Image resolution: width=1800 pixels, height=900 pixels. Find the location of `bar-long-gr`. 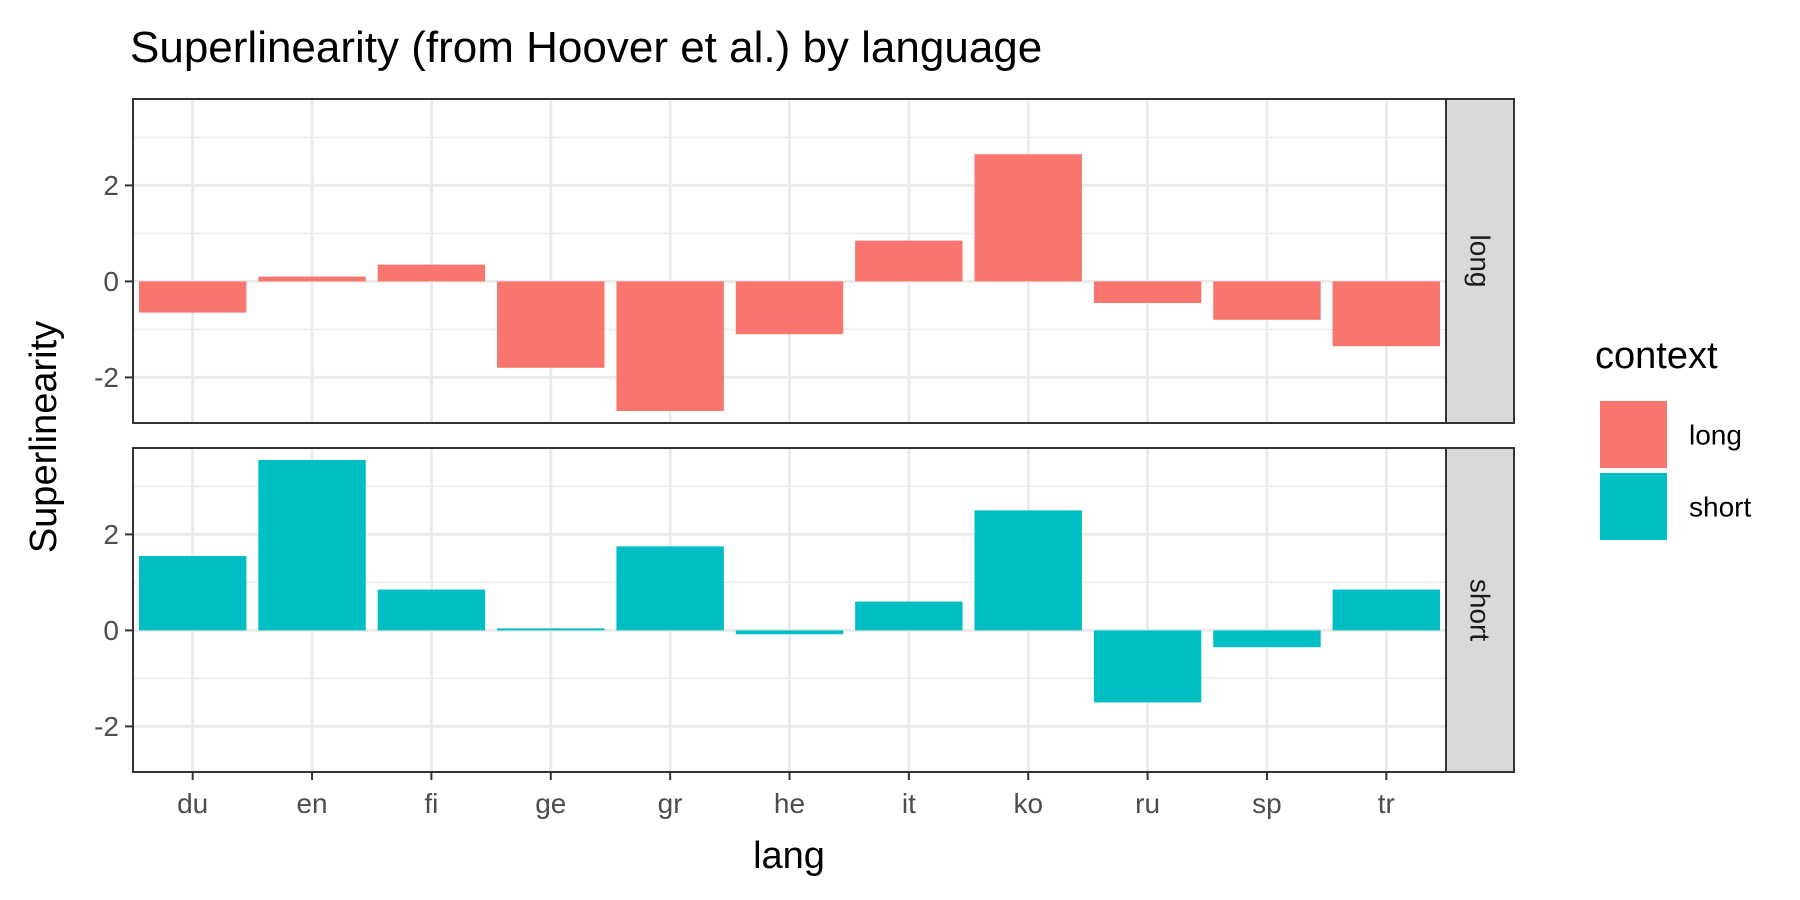

bar-long-gr is located at coordinates (670, 346).